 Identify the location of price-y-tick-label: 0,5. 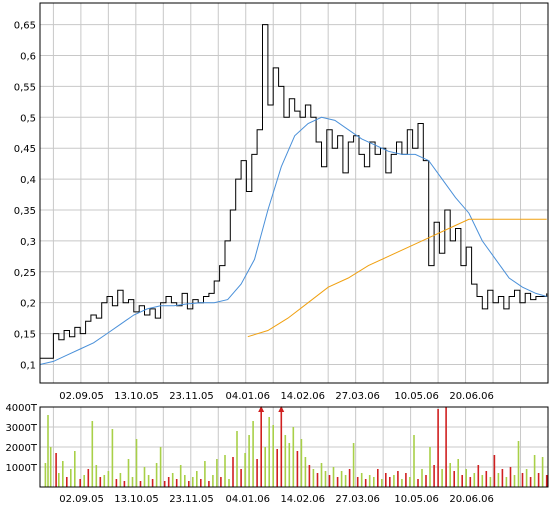
(28, 118).